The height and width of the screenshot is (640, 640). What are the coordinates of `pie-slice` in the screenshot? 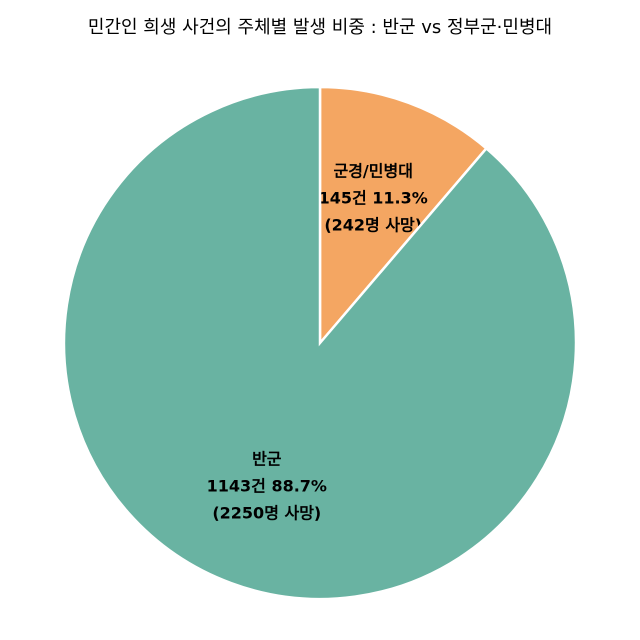 It's located at (403, 216).